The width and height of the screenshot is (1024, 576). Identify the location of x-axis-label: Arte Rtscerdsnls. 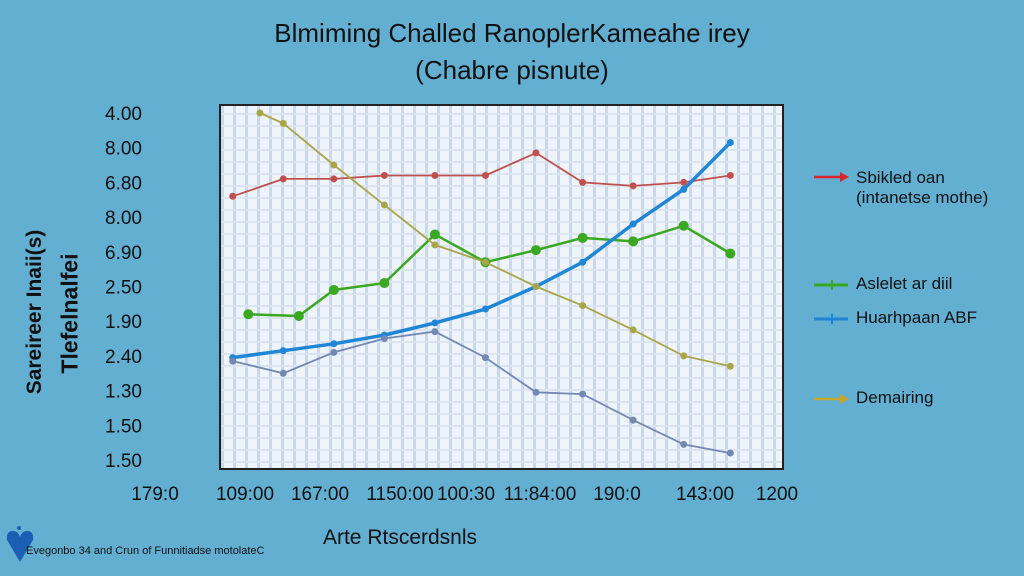
(400, 537).